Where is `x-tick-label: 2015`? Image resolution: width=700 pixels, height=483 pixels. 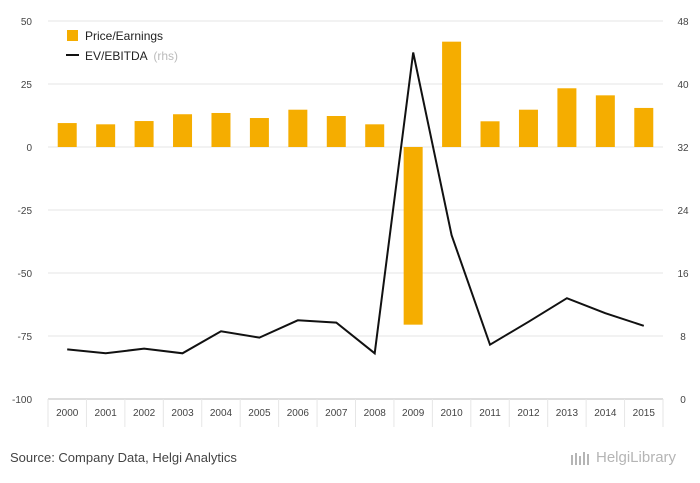
x-tick-label: 2015 is located at coordinates (644, 413).